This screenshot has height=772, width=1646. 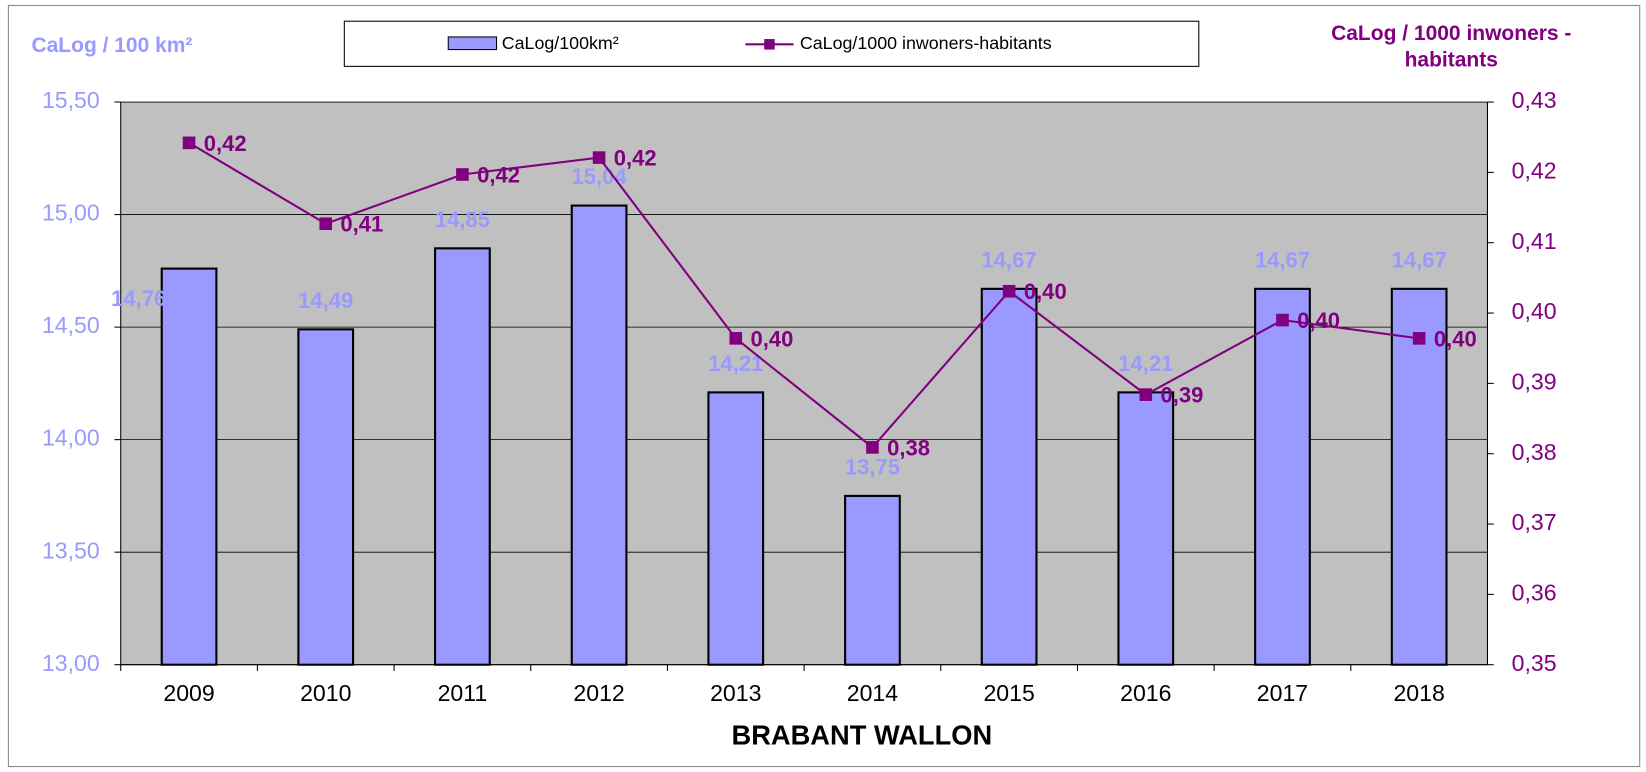 What do you see at coordinates (111, 45) in the screenshot?
I see `y-axis-title: CaLog / 100 km²` at bounding box center [111, 45].